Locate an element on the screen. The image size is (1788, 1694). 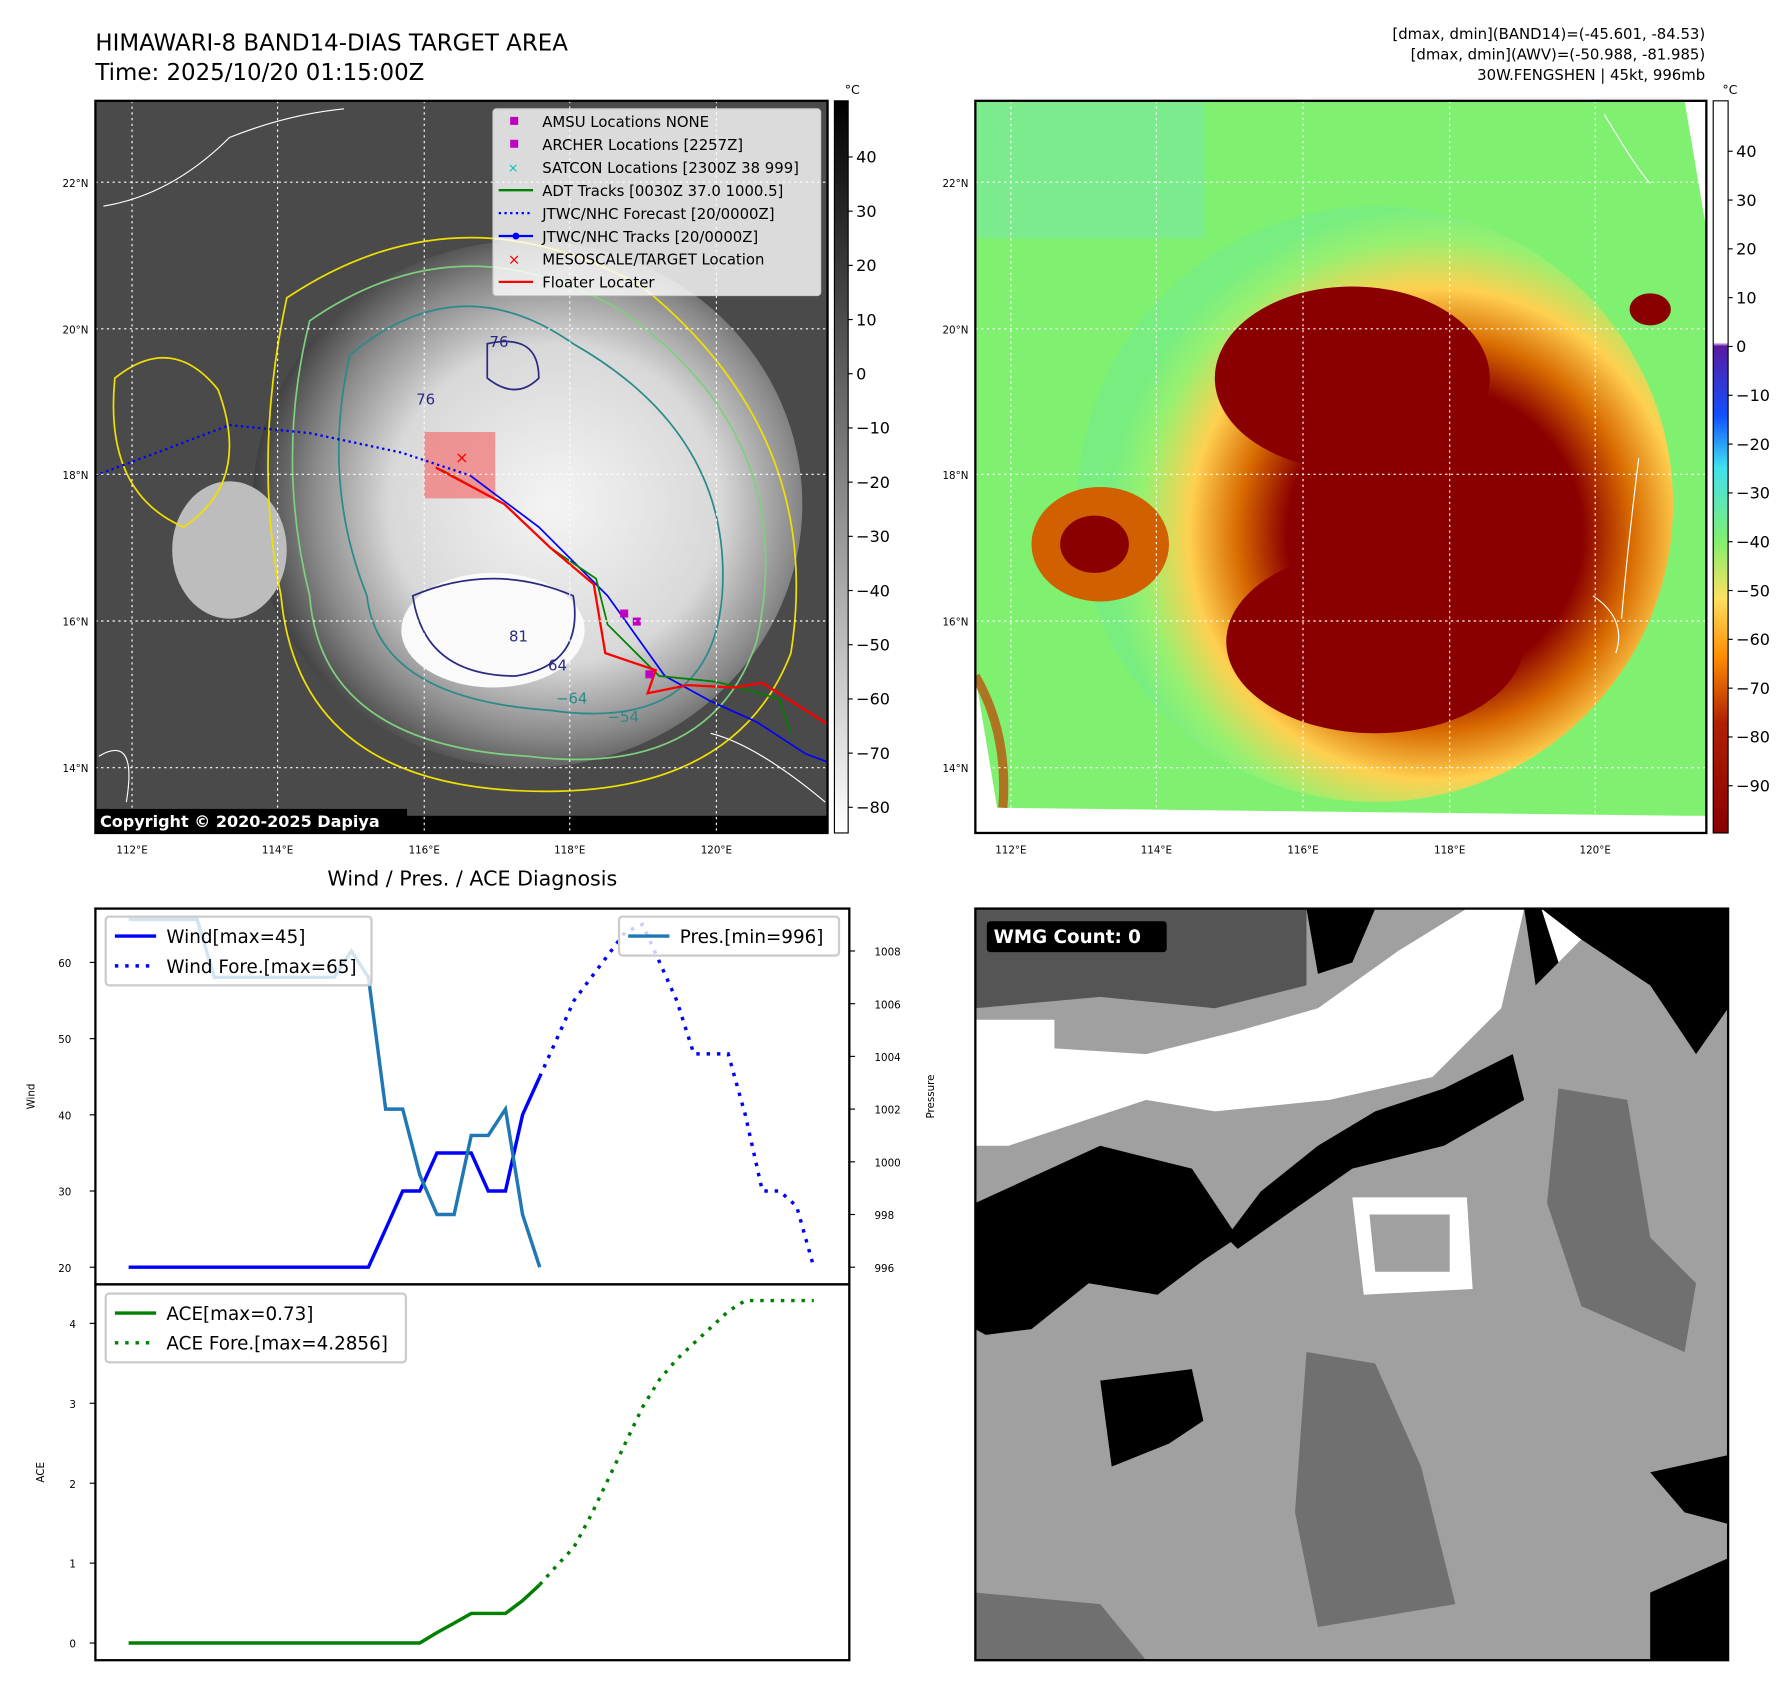
mesoscale-target-area is located at coordinates (460, 465).